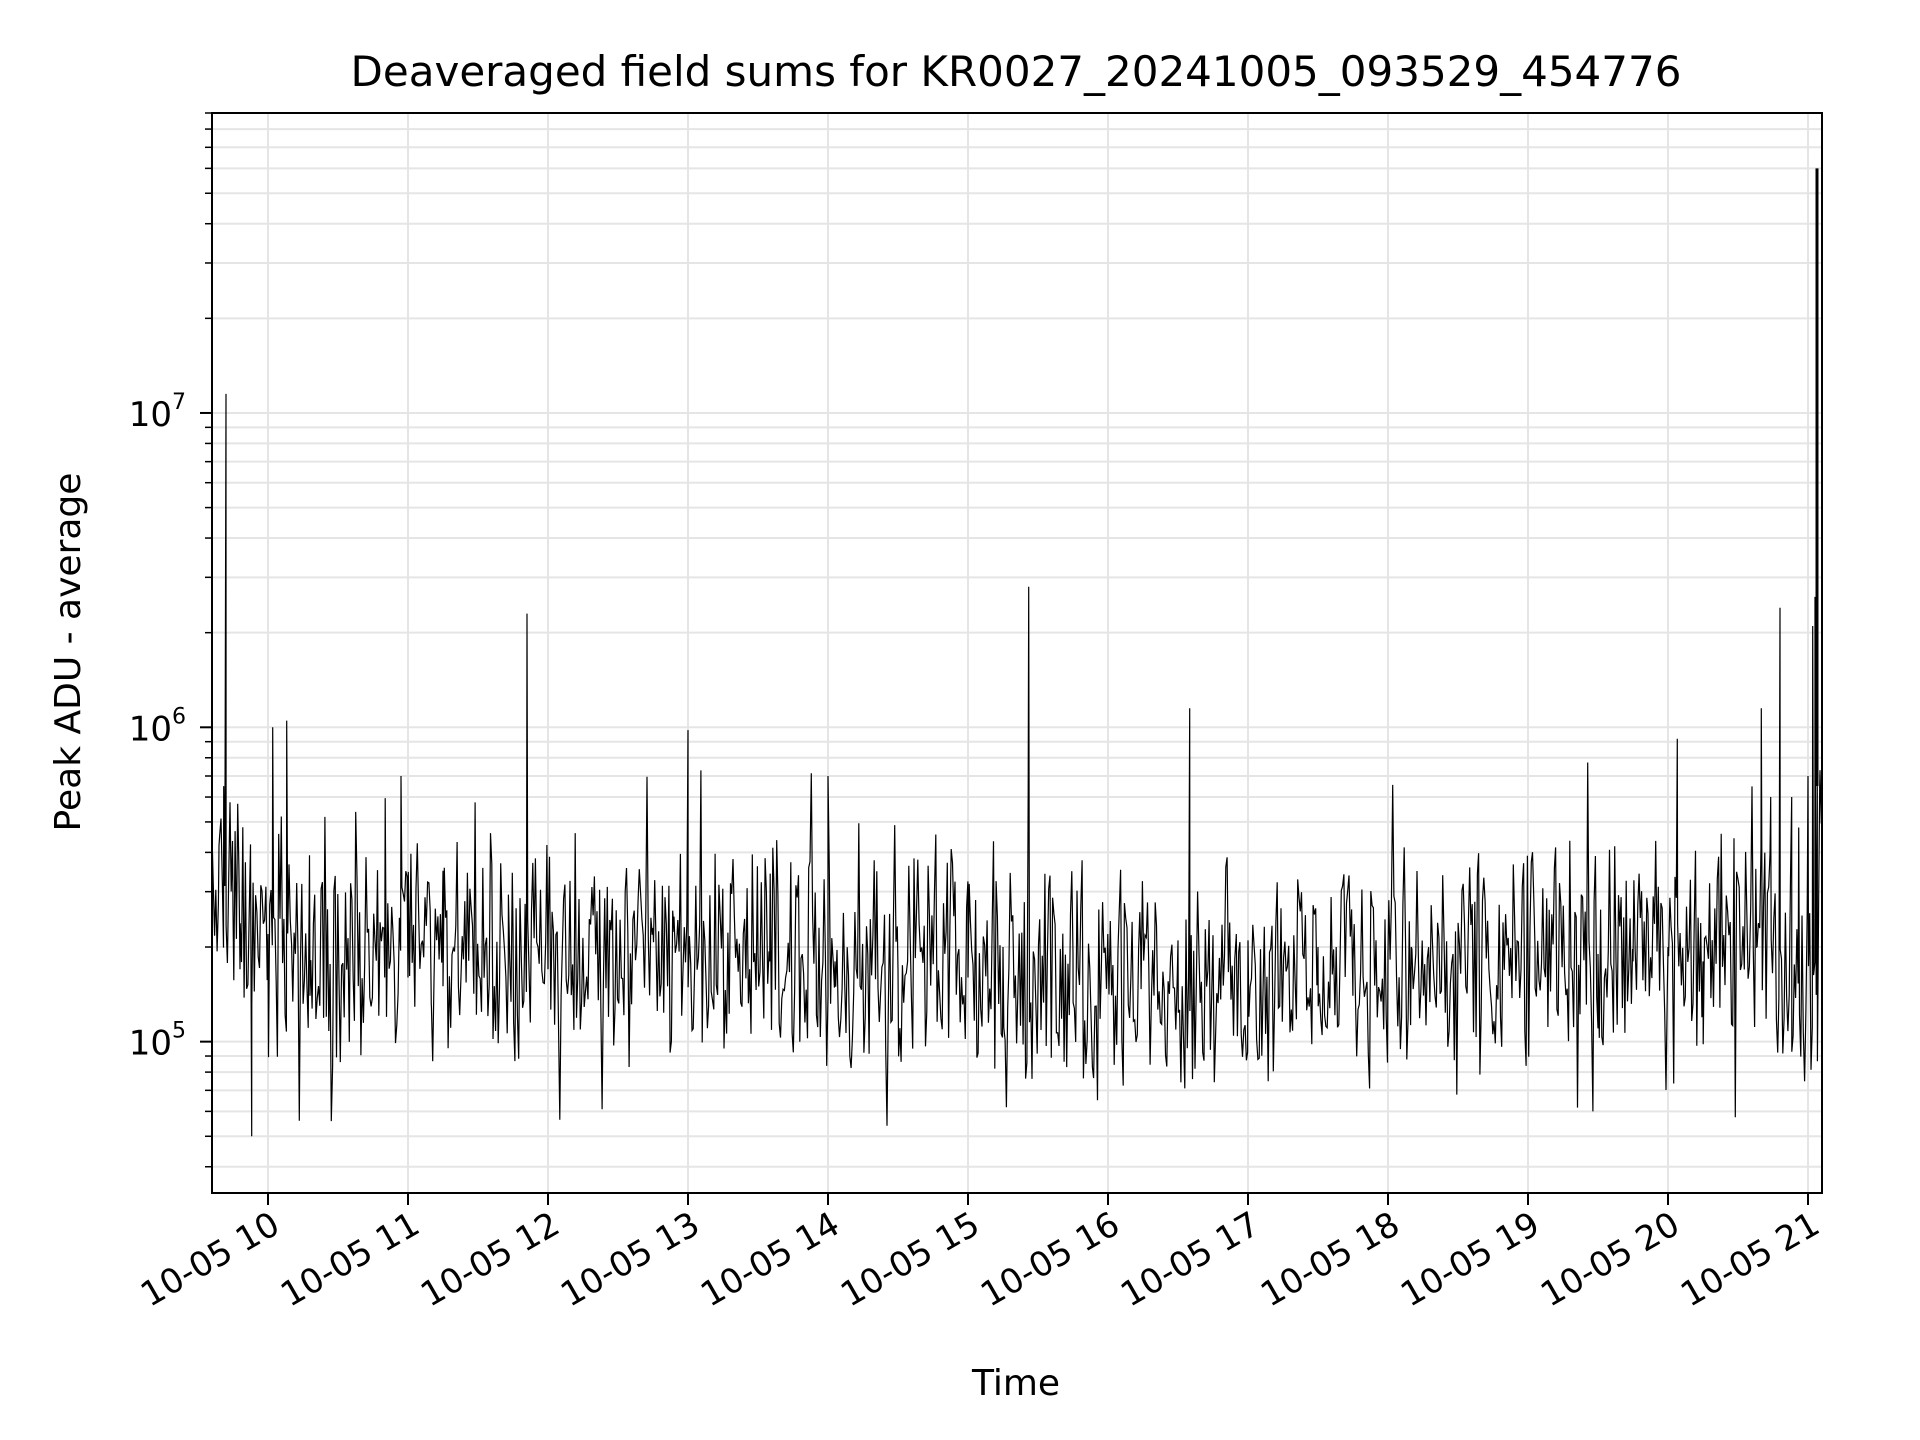 Image resolution: width=1920 pixels, height=1440 pixels. Describe the element at coordinates (1750, 1259) in the screenshot. I see `x-tick-label: 10-05 21` at that location.